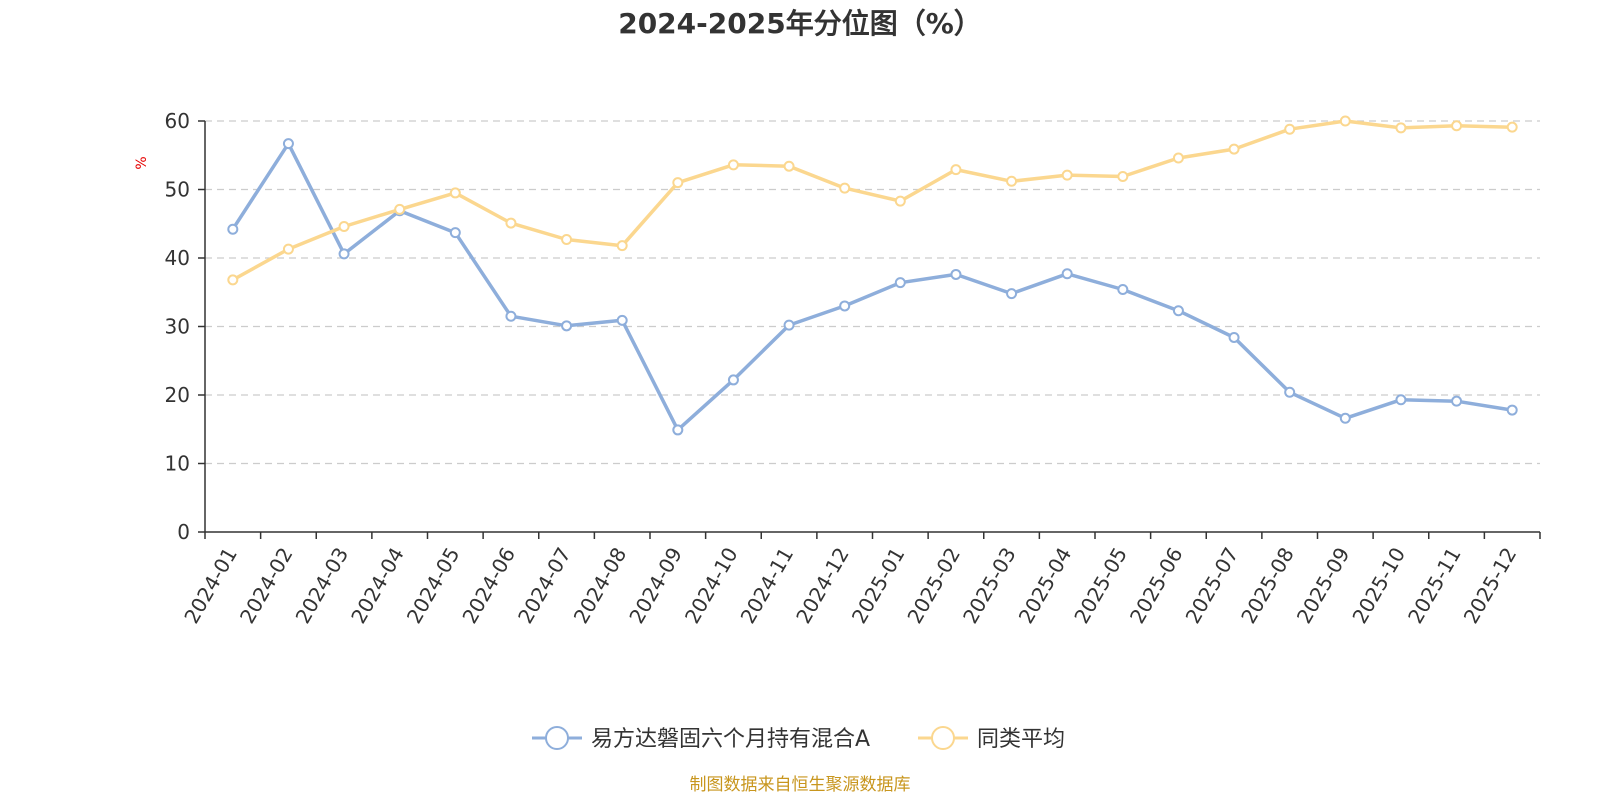 This screenshot has width=1600, height=800. What do you see at coordinates (800, 785) in the screenshot?
I see `data-source-note: 制图数据来自恒生聚源数据库` at bounding box center [800, 785].